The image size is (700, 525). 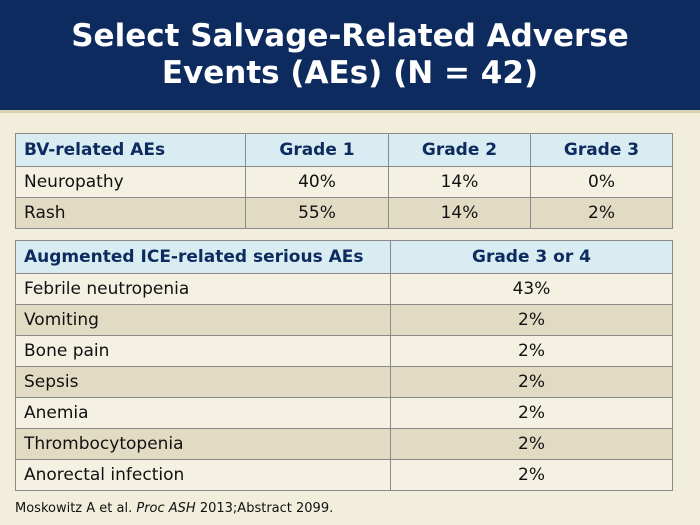 What do you see at coordinates (203, 351) in the screenshot?
I see `table-cell: Bone pain` at bounding box center [203, 351].